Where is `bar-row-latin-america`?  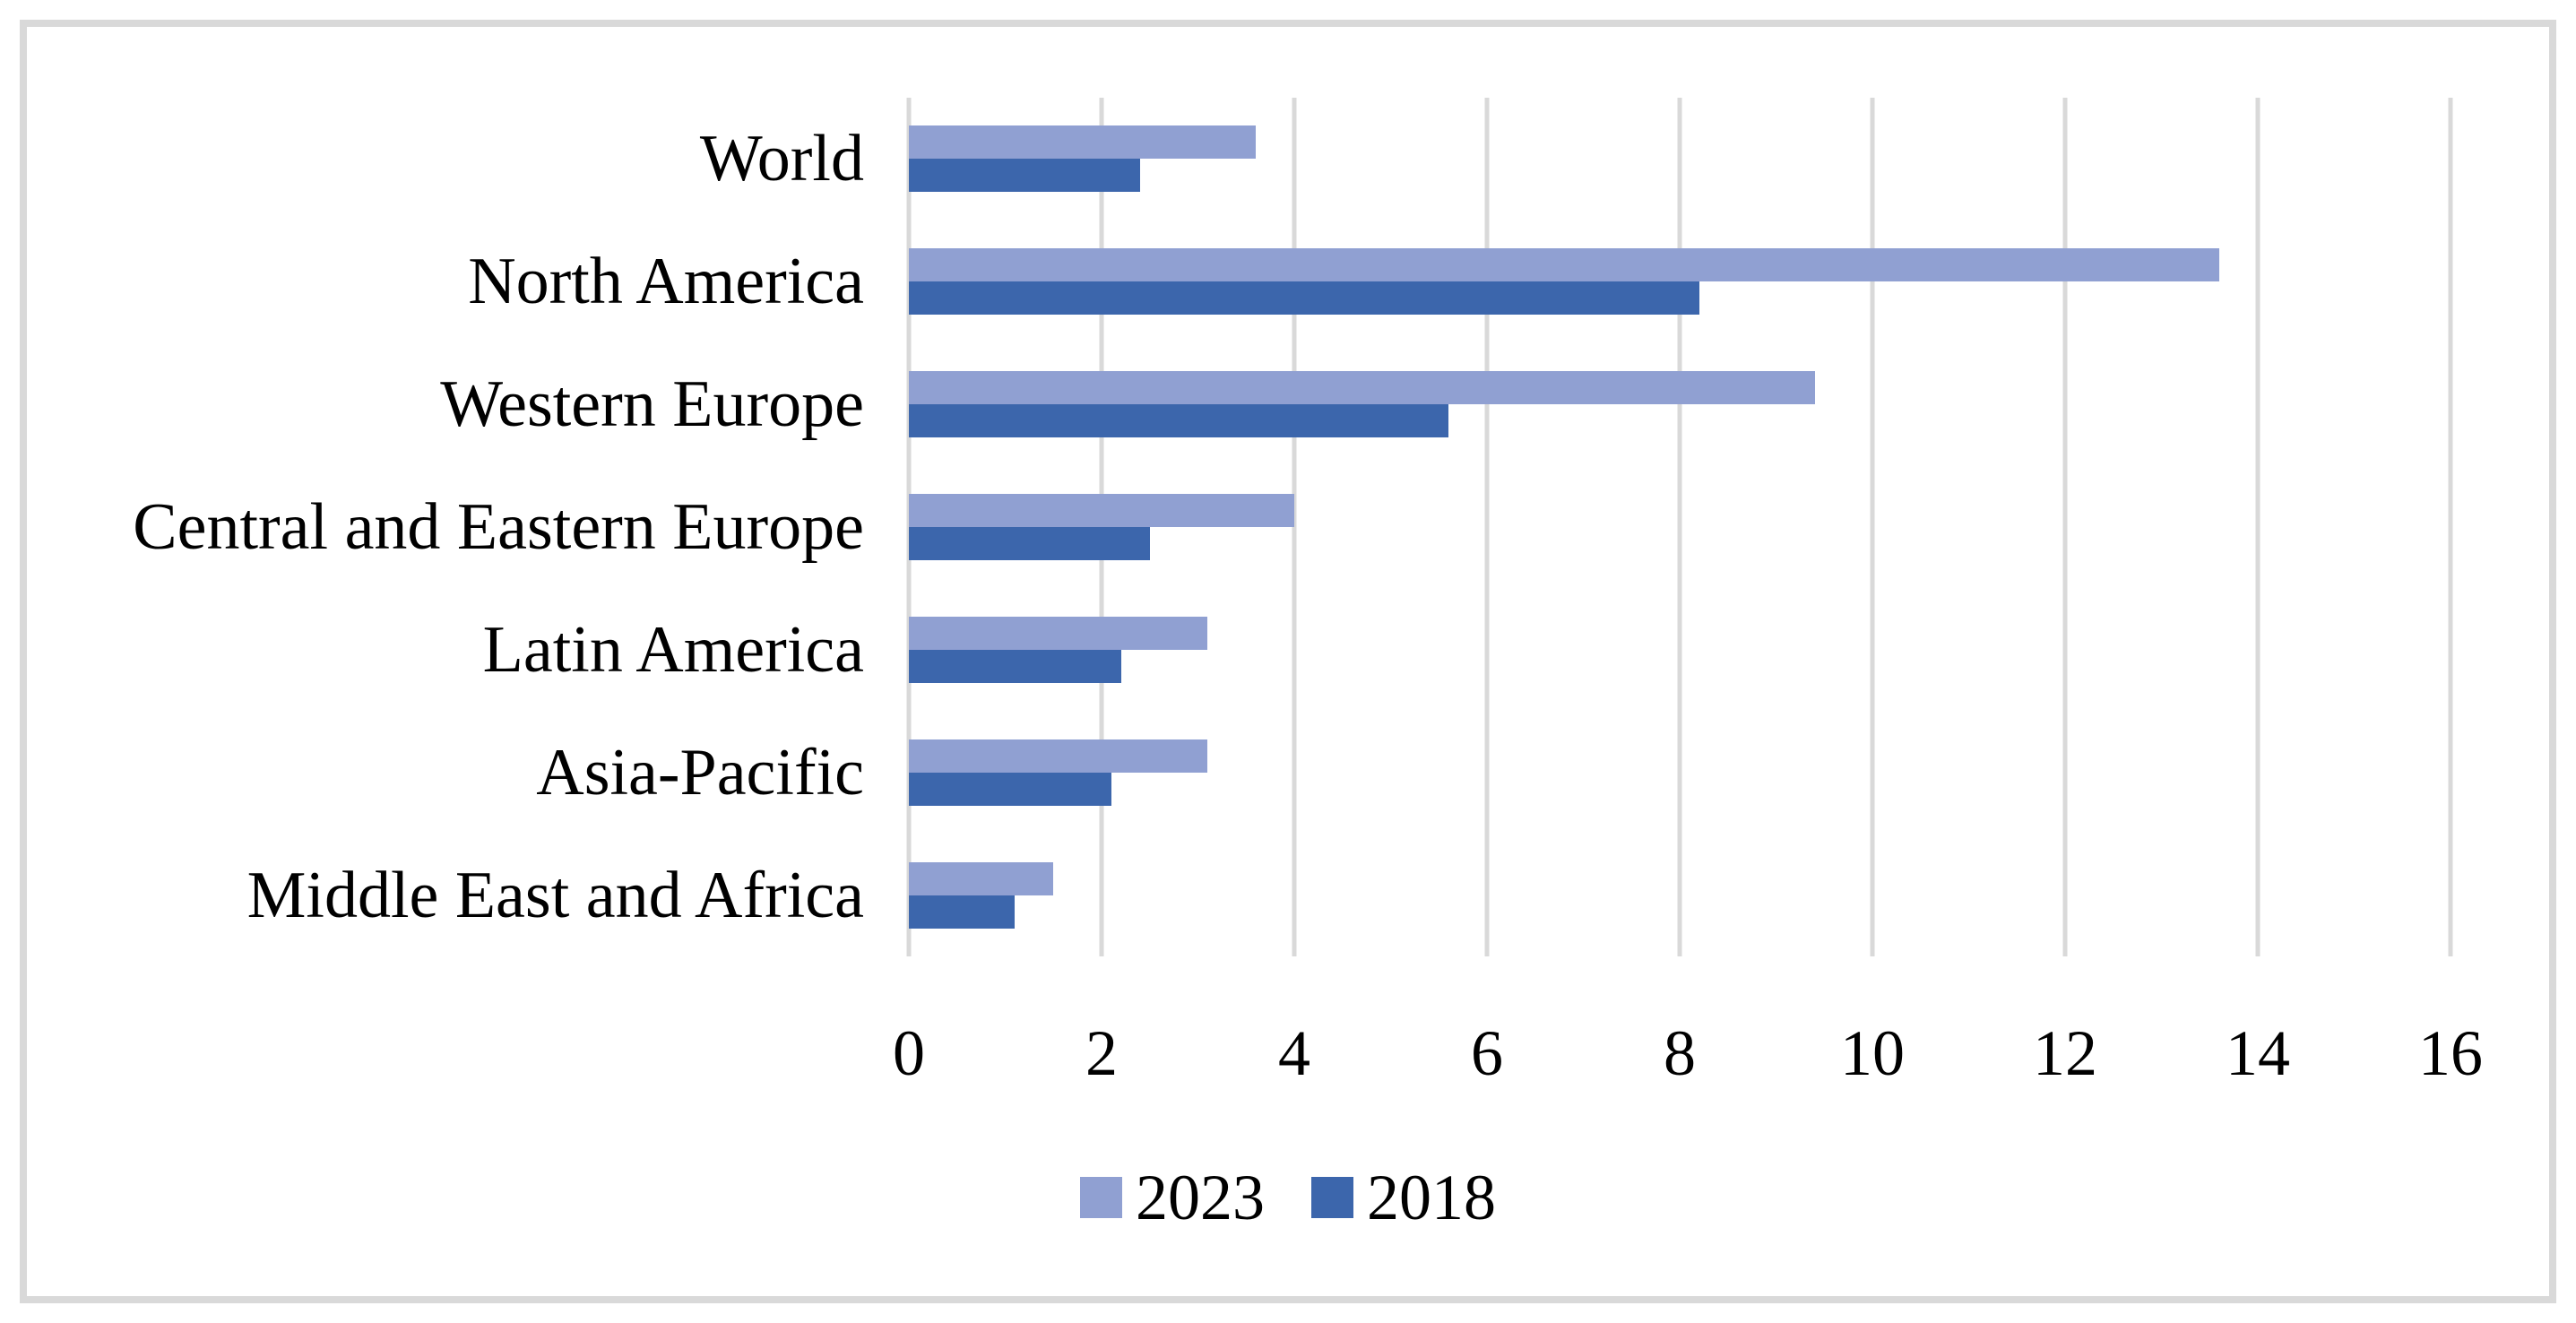 bar-row-latin-america is located at coordinates (1680, 649).